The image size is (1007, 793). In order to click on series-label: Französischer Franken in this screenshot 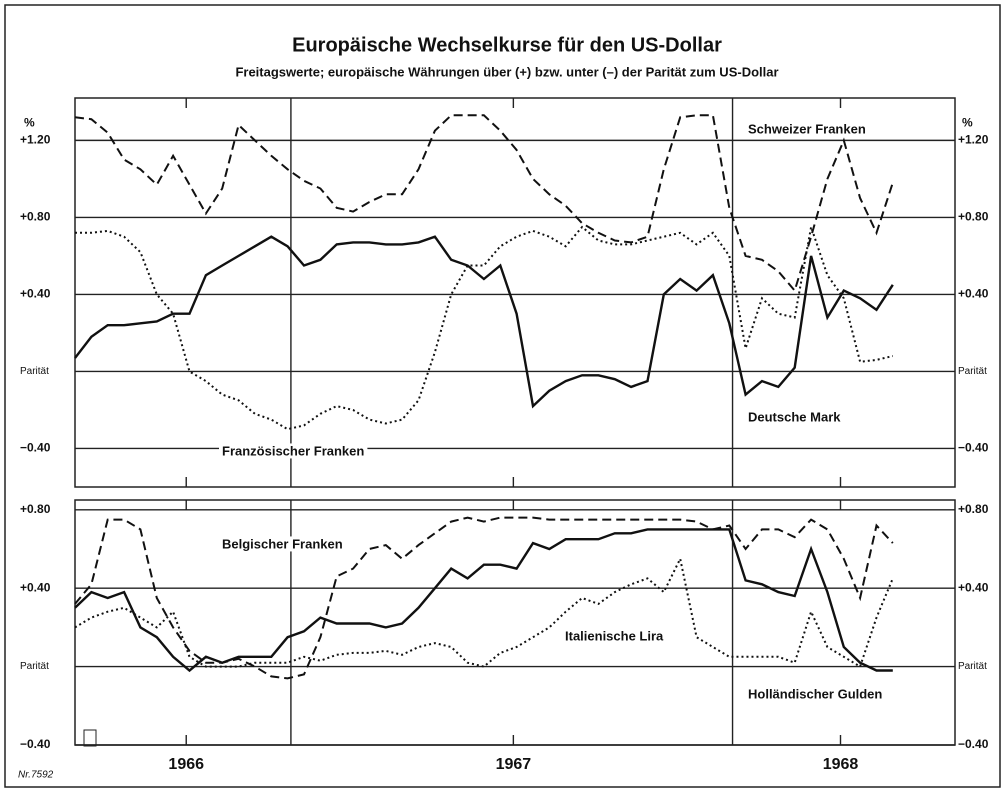, I will do `click(293, 450)`.